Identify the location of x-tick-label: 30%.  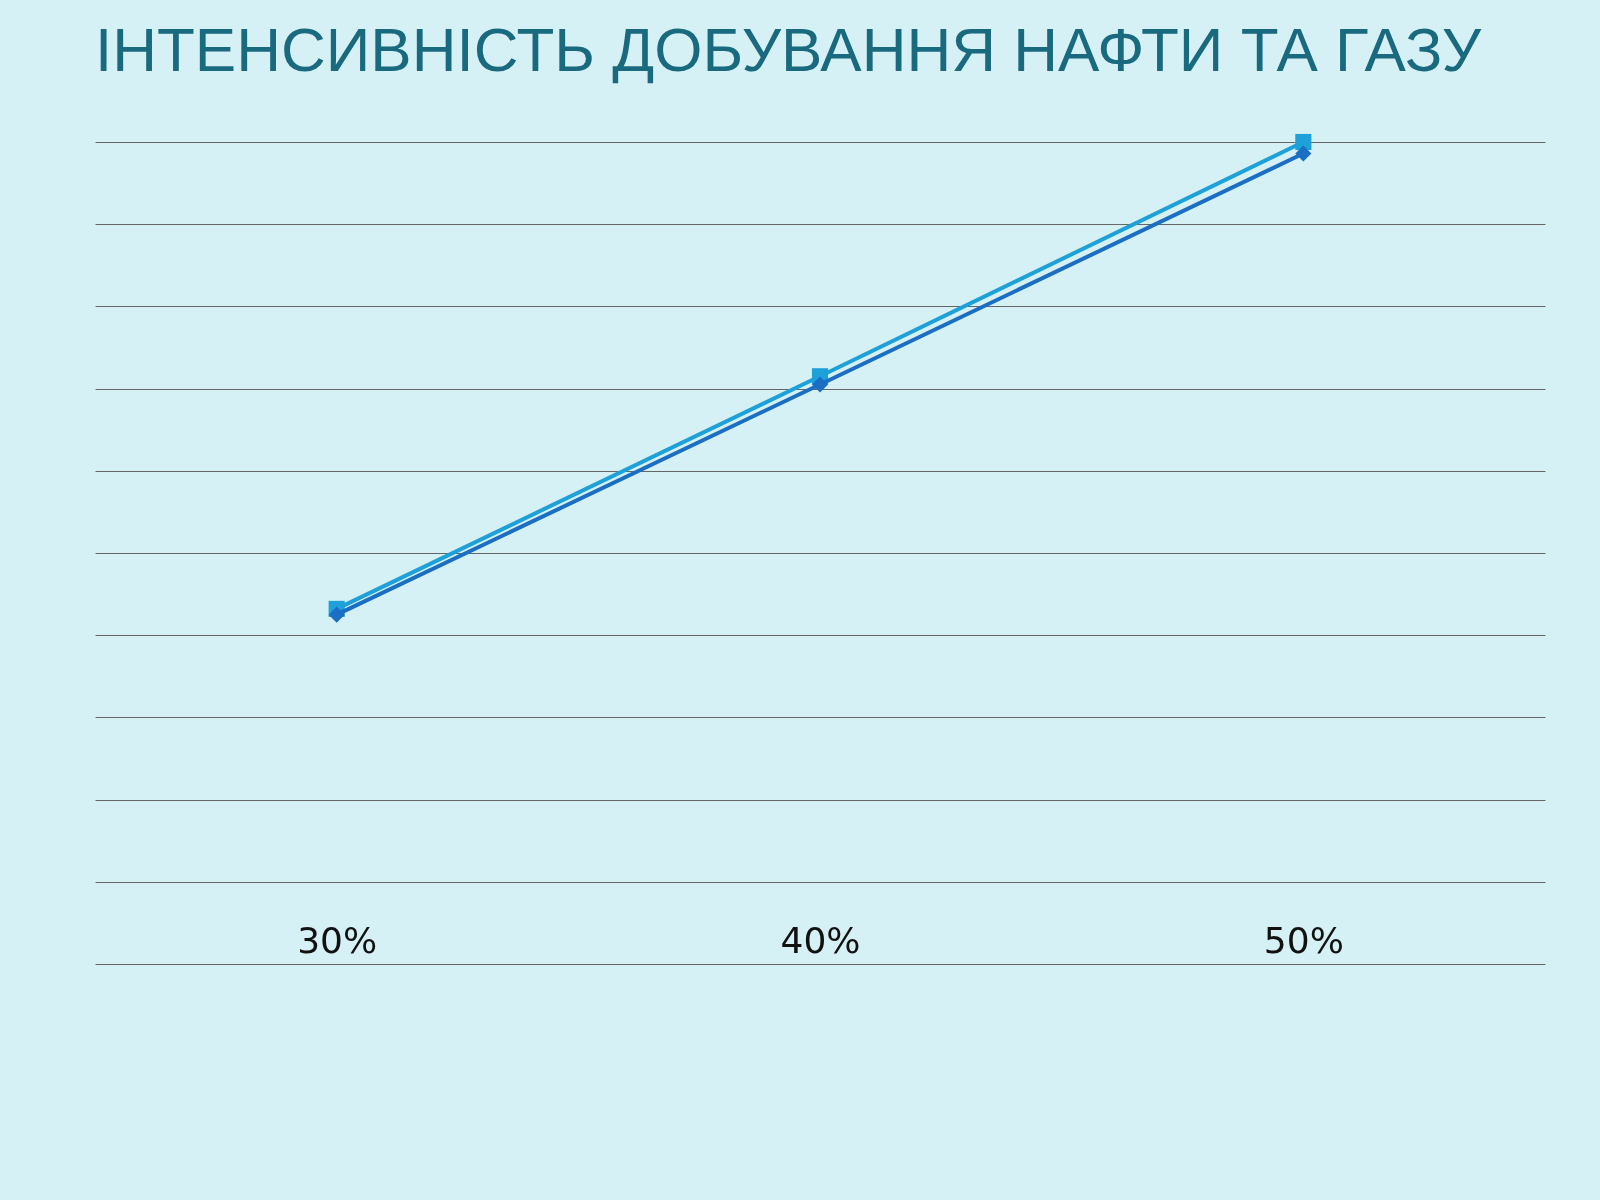
(337, 940).